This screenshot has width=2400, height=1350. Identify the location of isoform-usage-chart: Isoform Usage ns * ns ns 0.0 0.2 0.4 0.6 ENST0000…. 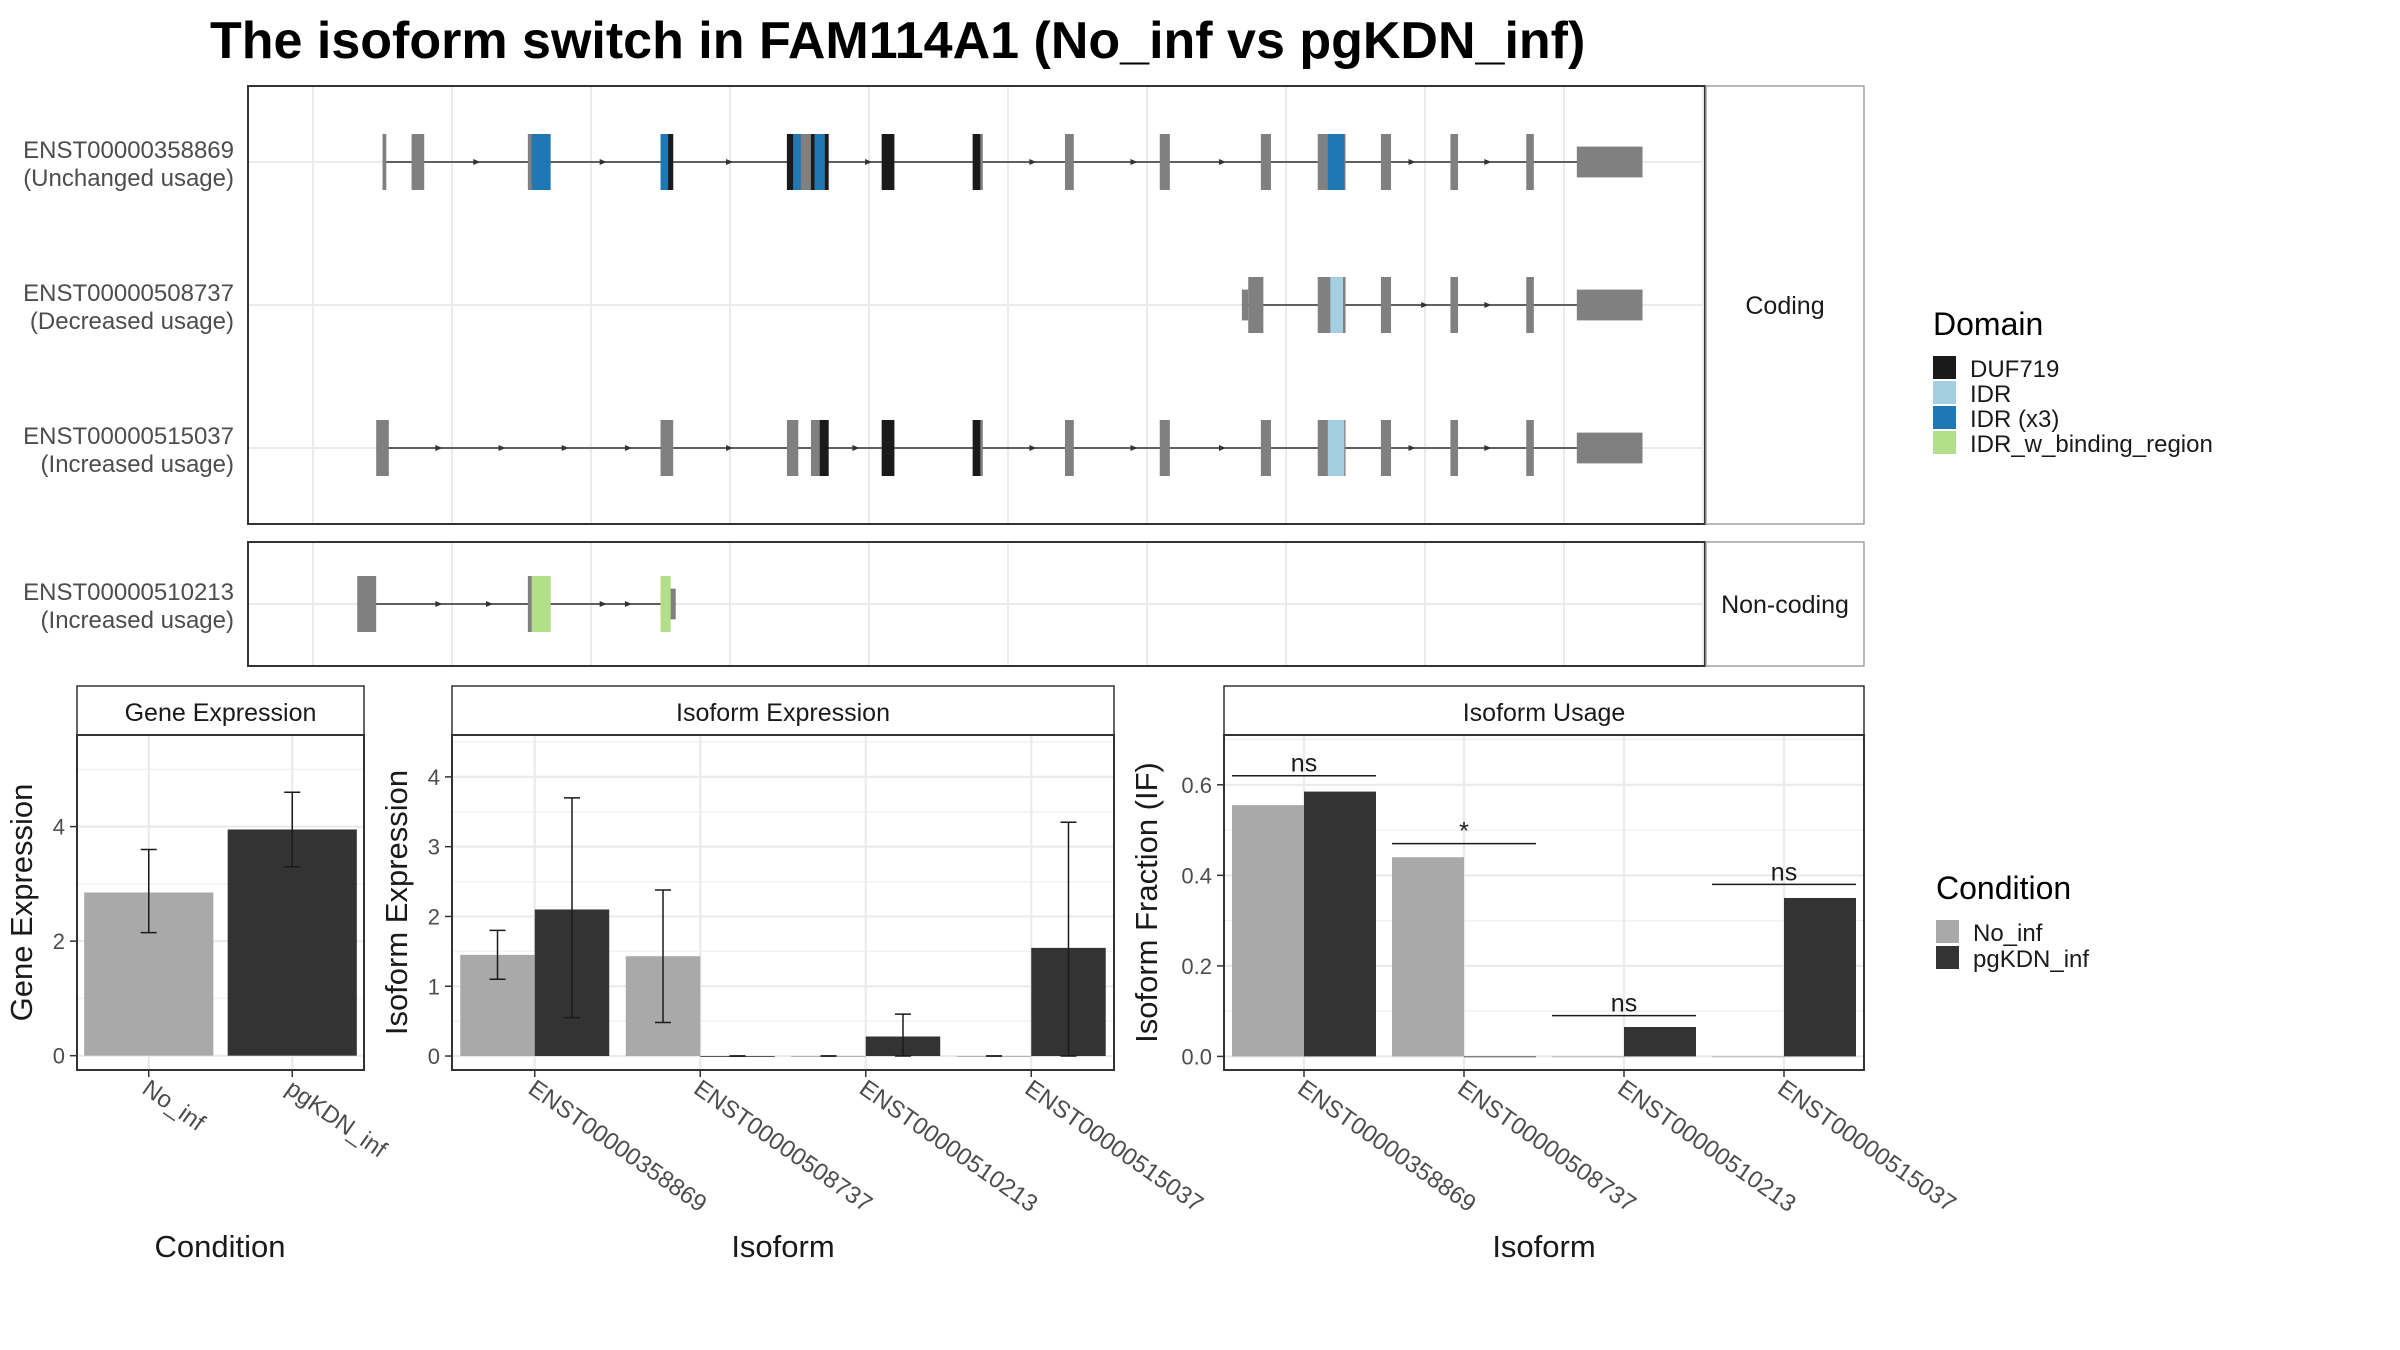
(1545, 974).